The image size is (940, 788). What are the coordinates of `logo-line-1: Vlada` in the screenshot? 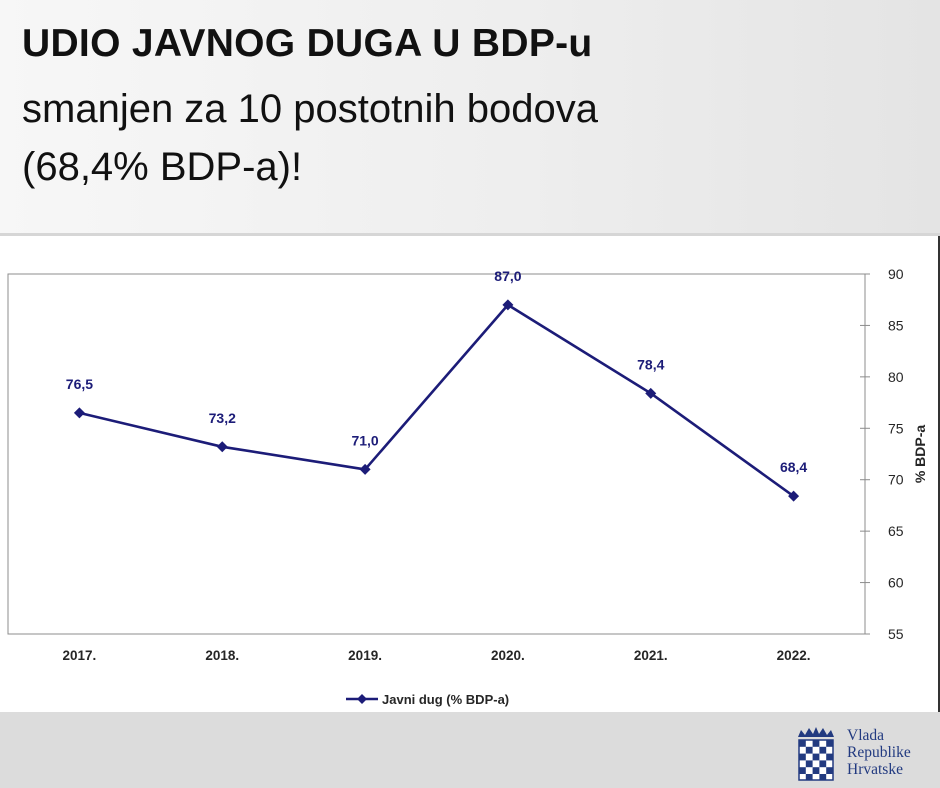 It's located at (866, 735).